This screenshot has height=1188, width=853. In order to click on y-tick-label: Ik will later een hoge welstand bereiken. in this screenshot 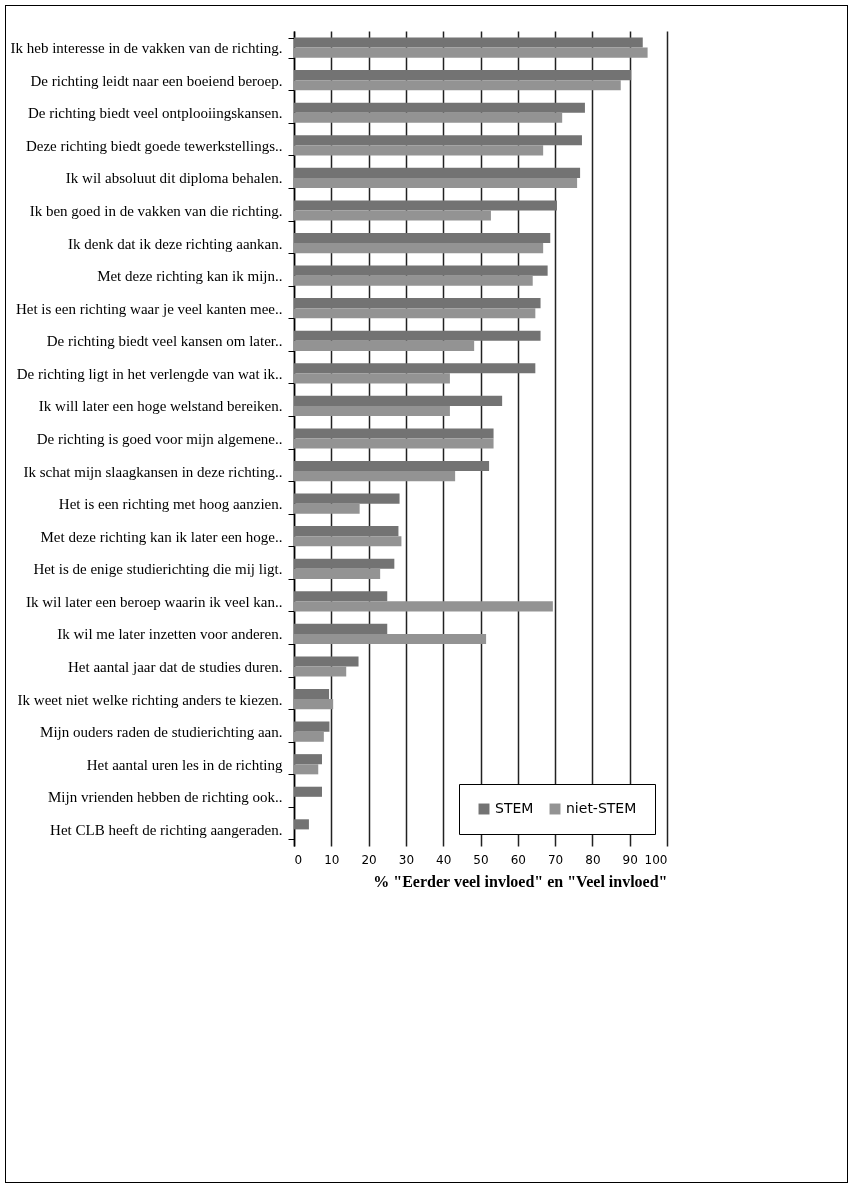, I will do `click(160, 406)`.